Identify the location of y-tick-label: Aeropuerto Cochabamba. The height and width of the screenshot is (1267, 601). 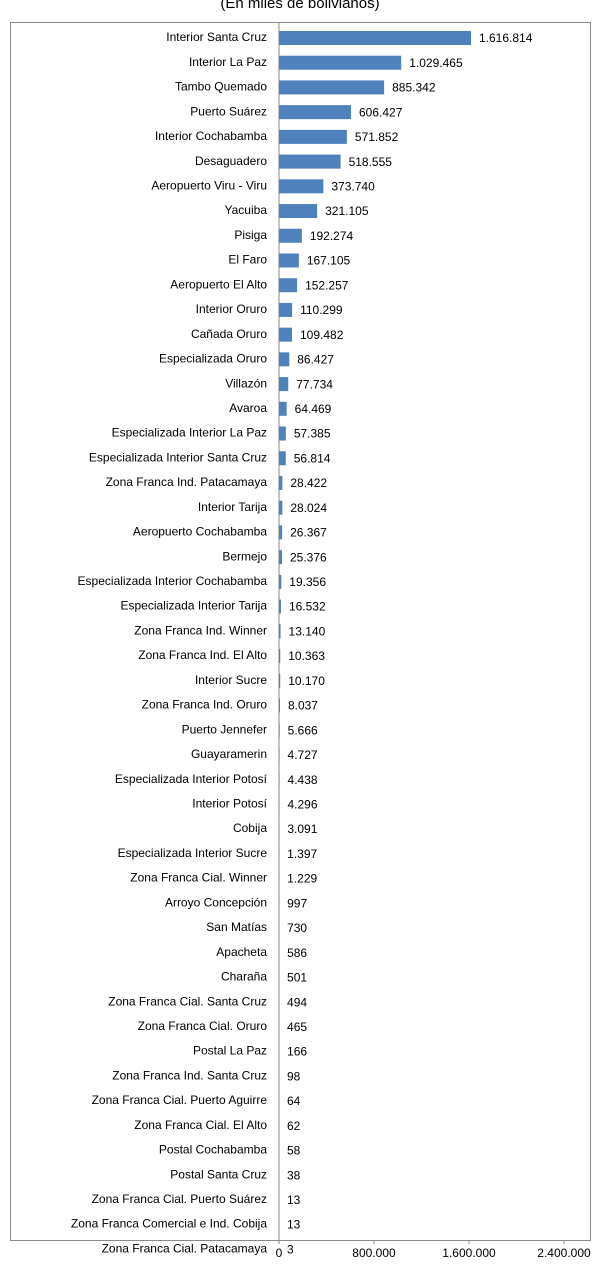
(200, 532).